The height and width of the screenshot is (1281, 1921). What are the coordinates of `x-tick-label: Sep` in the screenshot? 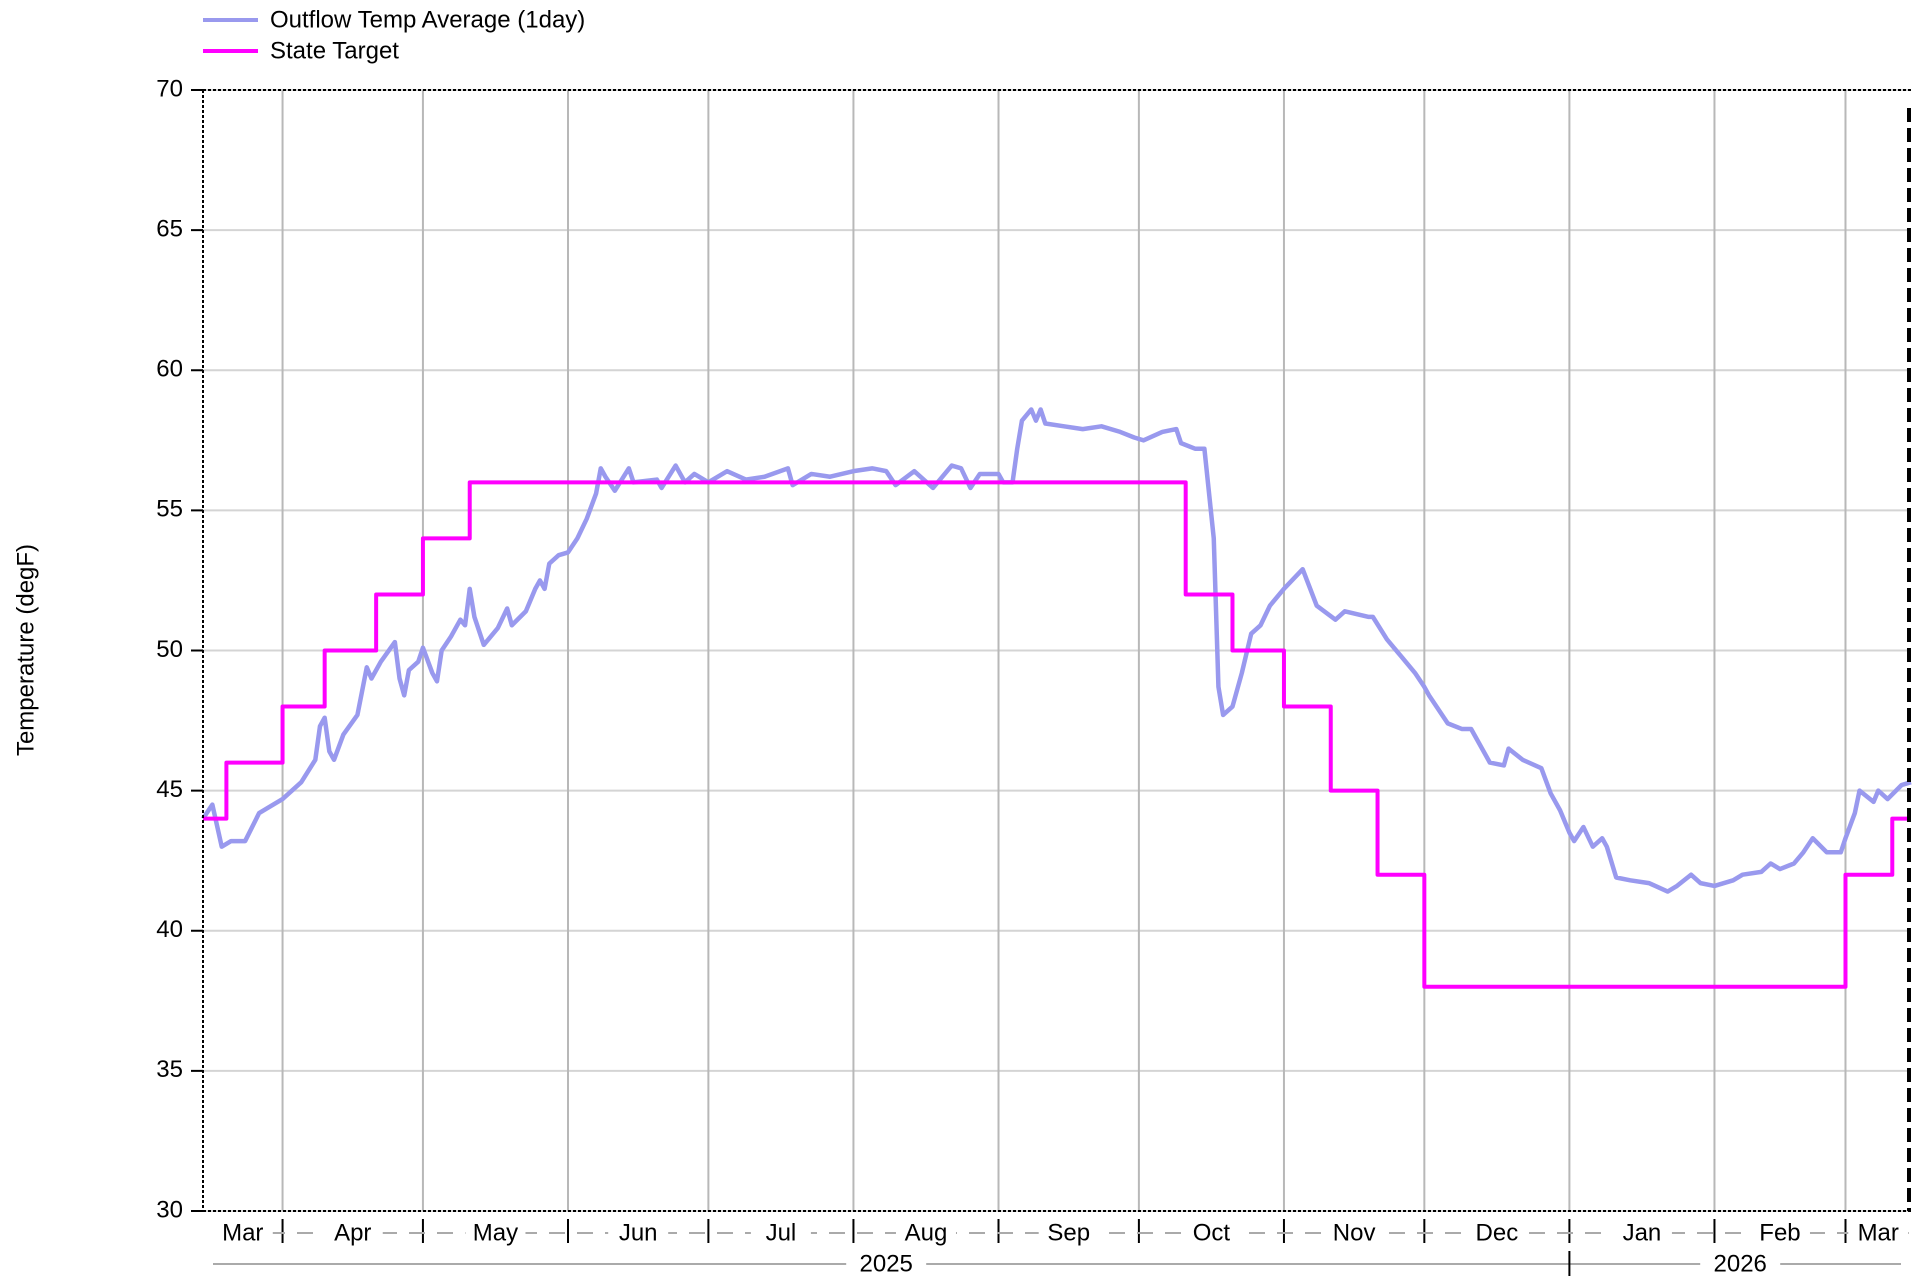 It's located at (1068, 1232).